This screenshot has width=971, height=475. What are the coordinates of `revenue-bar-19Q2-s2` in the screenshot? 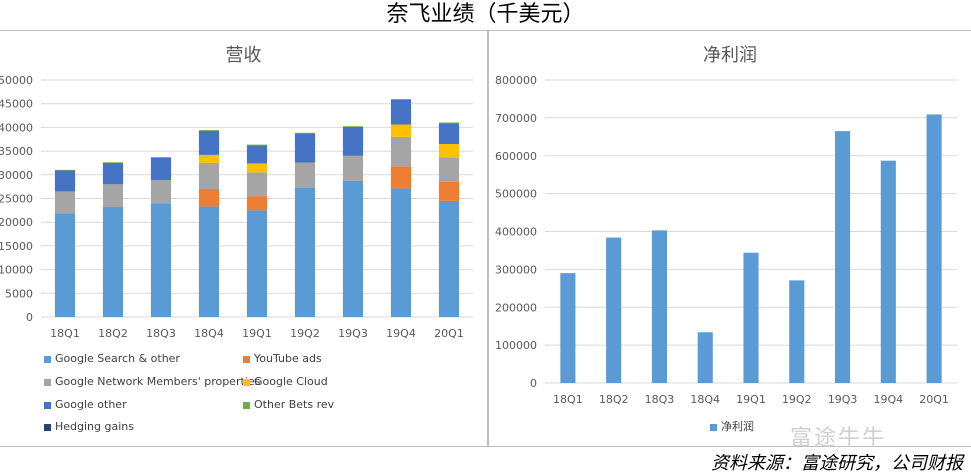 It's located at (305, 175).